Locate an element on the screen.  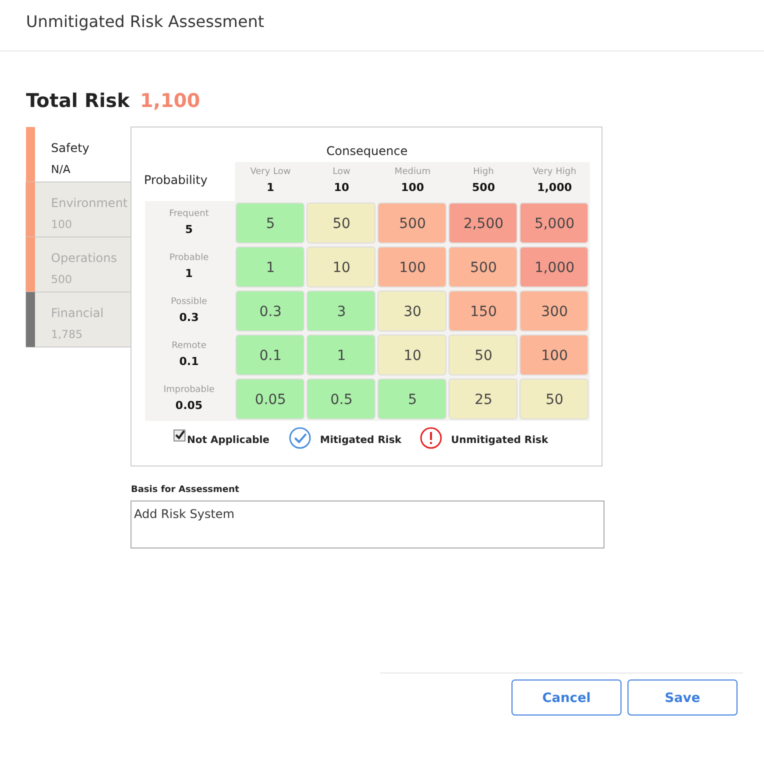
data-label: 150 is located at coordinates (483, 312).